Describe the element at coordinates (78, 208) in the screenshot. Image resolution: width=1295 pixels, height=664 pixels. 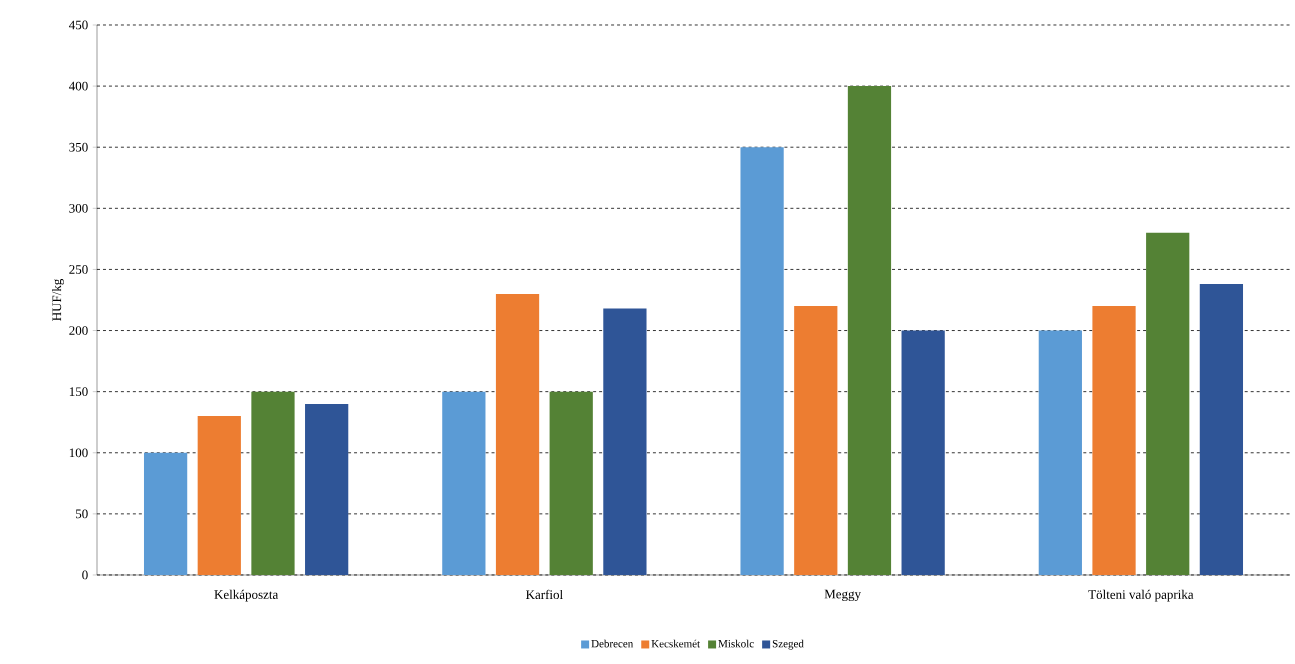
I see `y-tick-label: 300` at that location.